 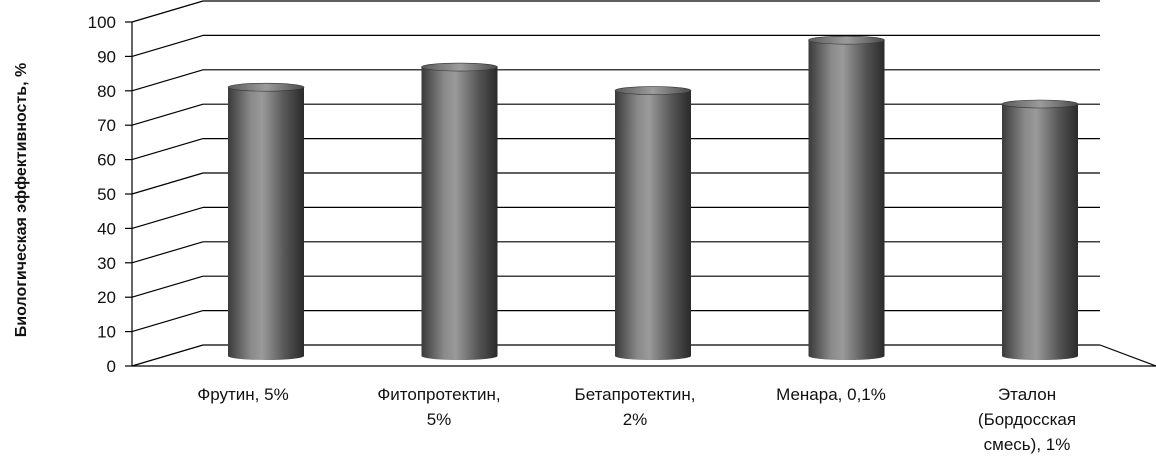 I want to click on y-tick-label: 0, so click(x=111, y=366).